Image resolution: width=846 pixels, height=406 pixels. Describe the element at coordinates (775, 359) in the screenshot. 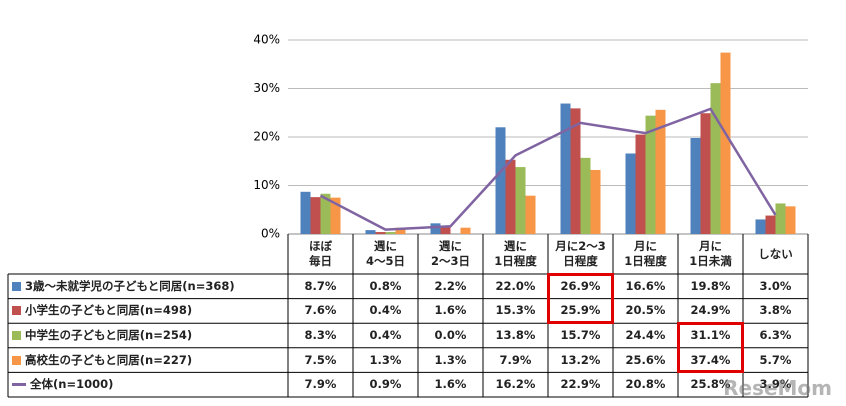

I see `data-label: 5.7%` at that location.